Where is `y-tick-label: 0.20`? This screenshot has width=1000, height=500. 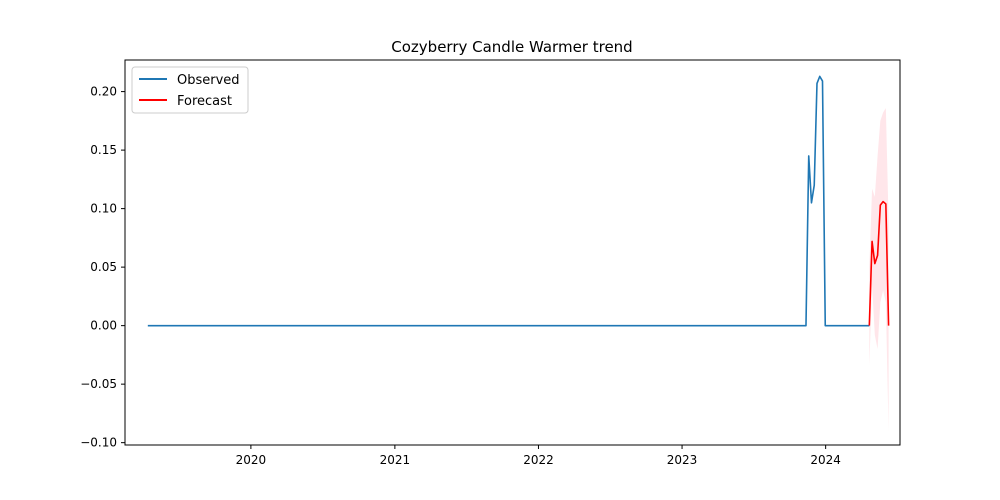 y-tick-label: 0.20 is located at coordinates (103, 92).